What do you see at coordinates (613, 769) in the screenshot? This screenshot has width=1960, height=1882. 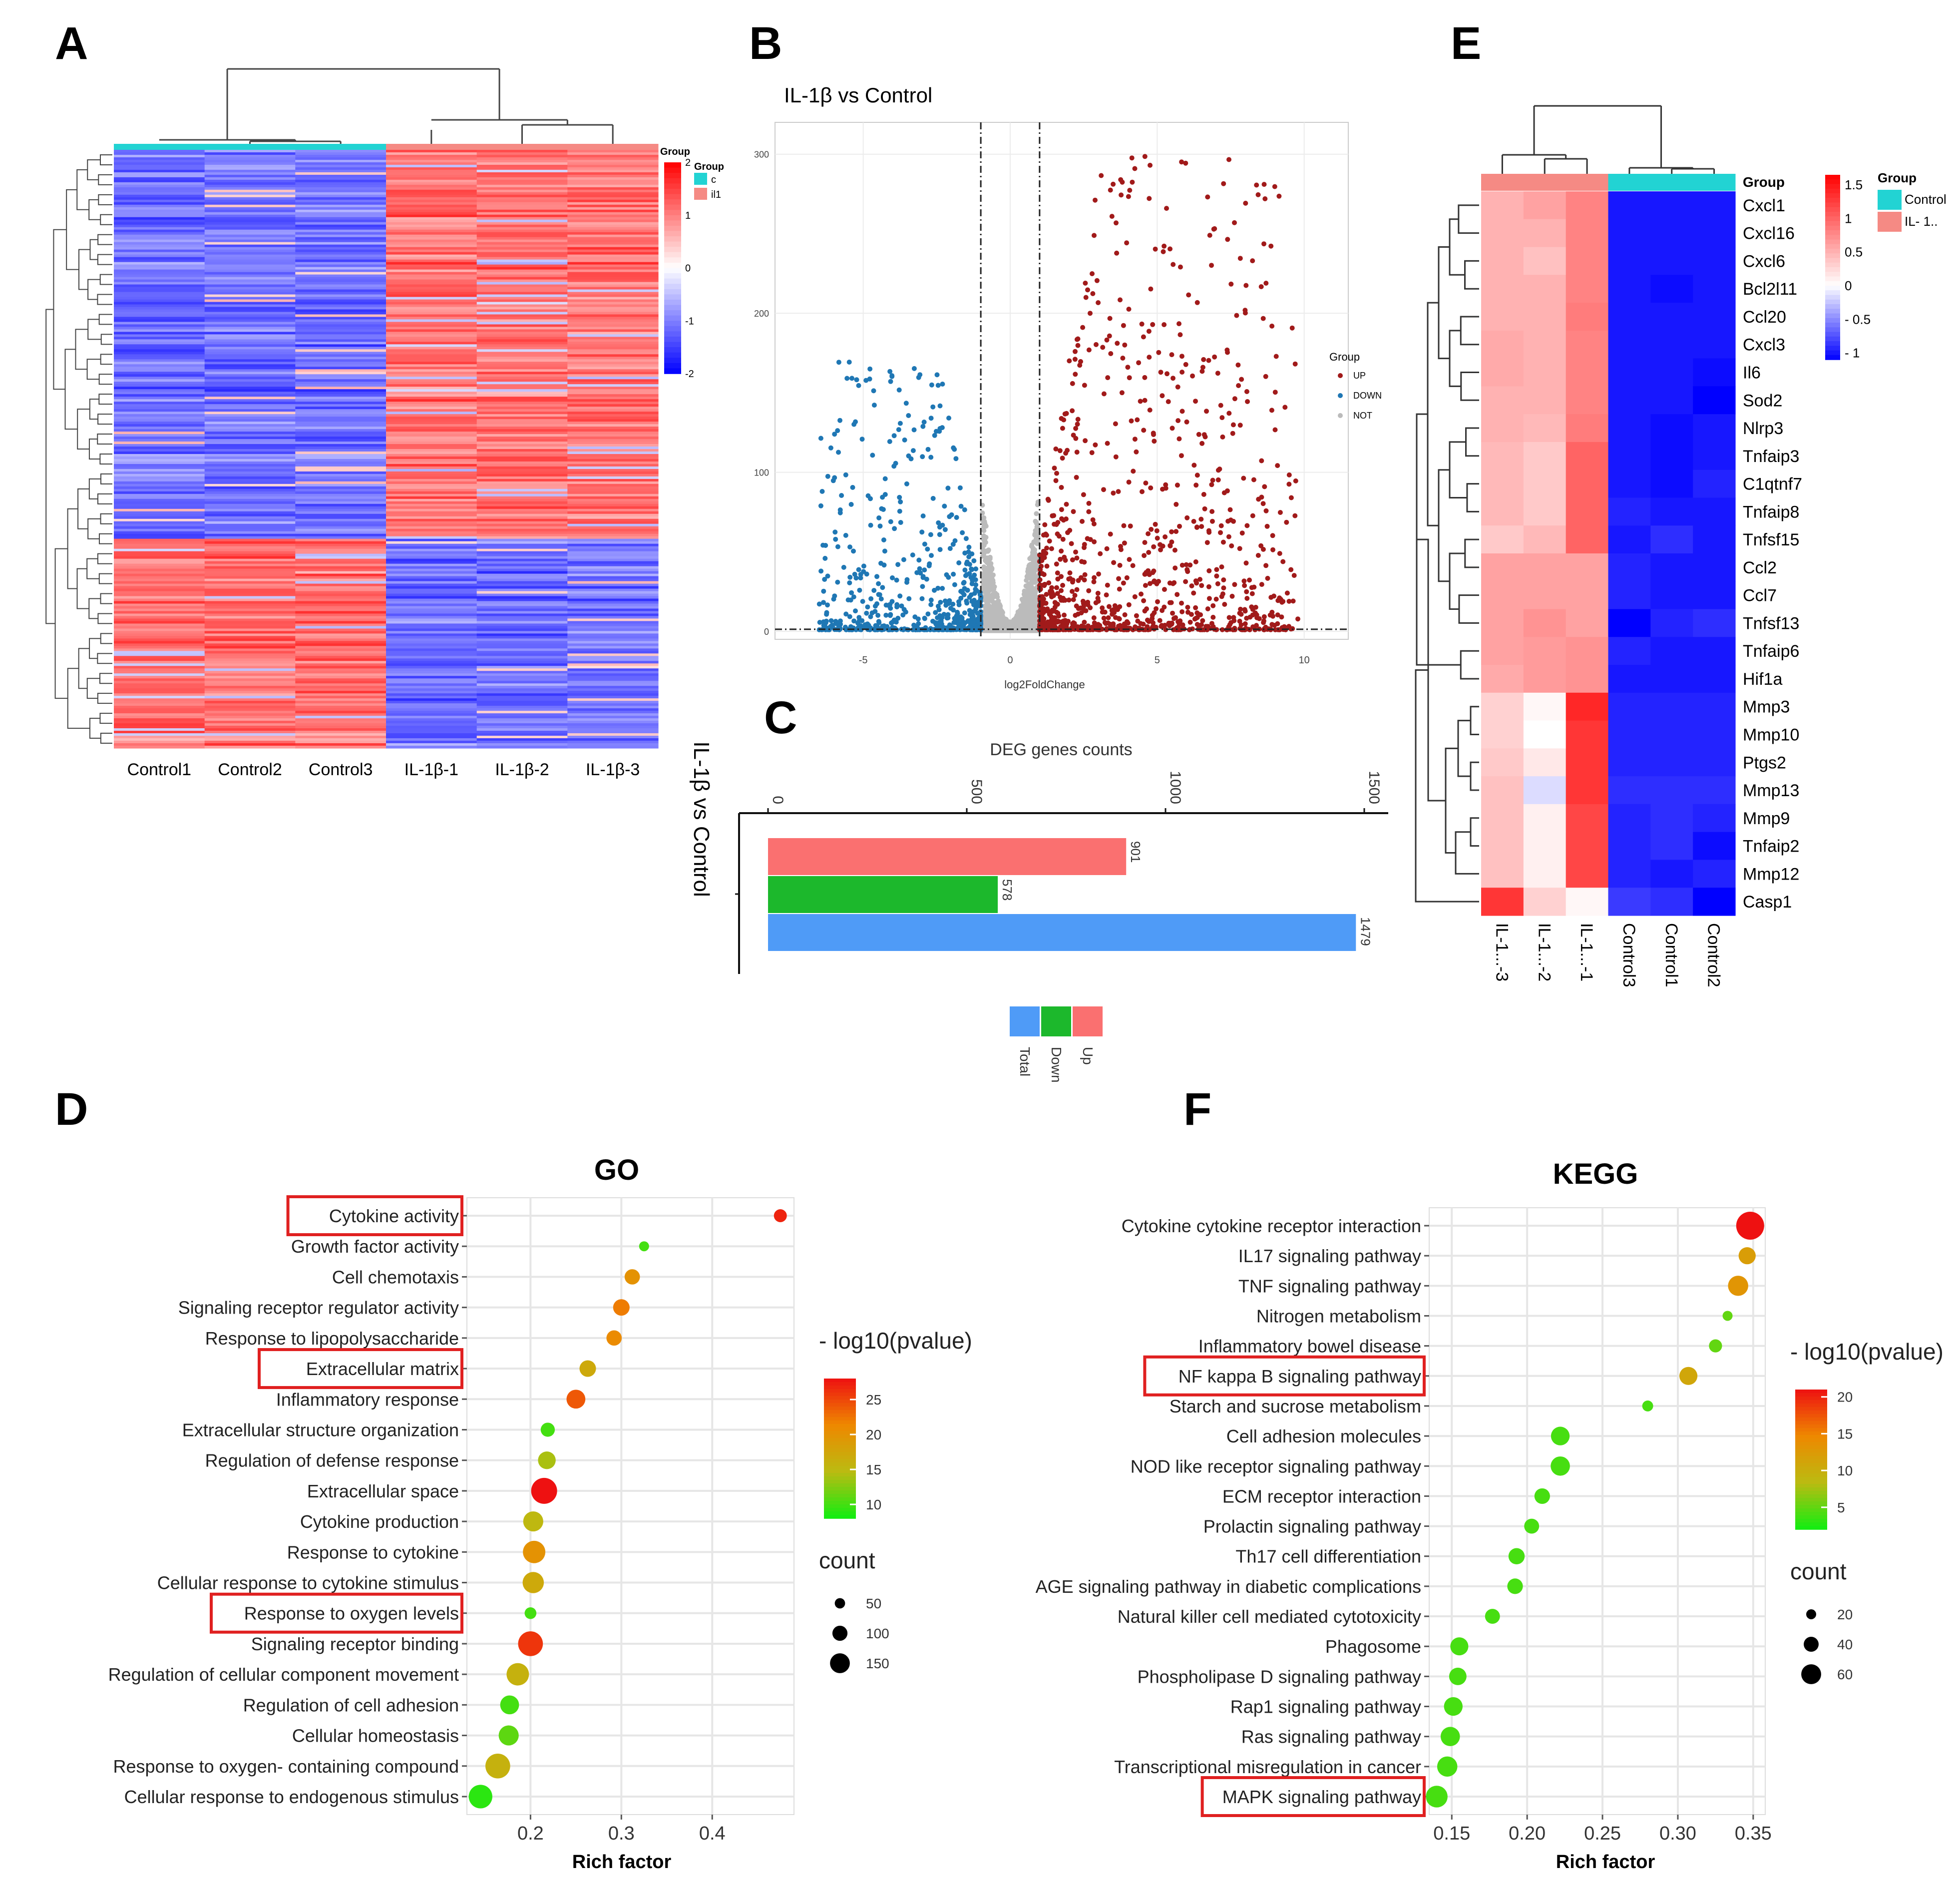 I see `column-label: IL-1β-3` at bounding box center [613, 769].